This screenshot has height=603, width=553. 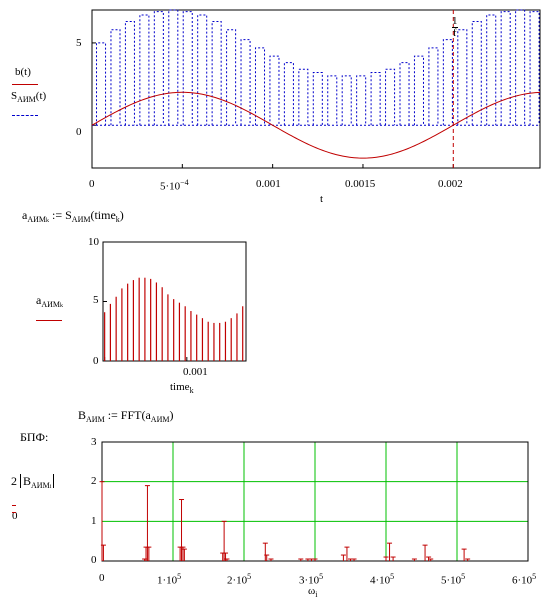 What do you see at coordinates (169, 579) in the screenshot?
I see `bot-x-tick-1e5: 1·10⁵` at bounding box center [169, 579].